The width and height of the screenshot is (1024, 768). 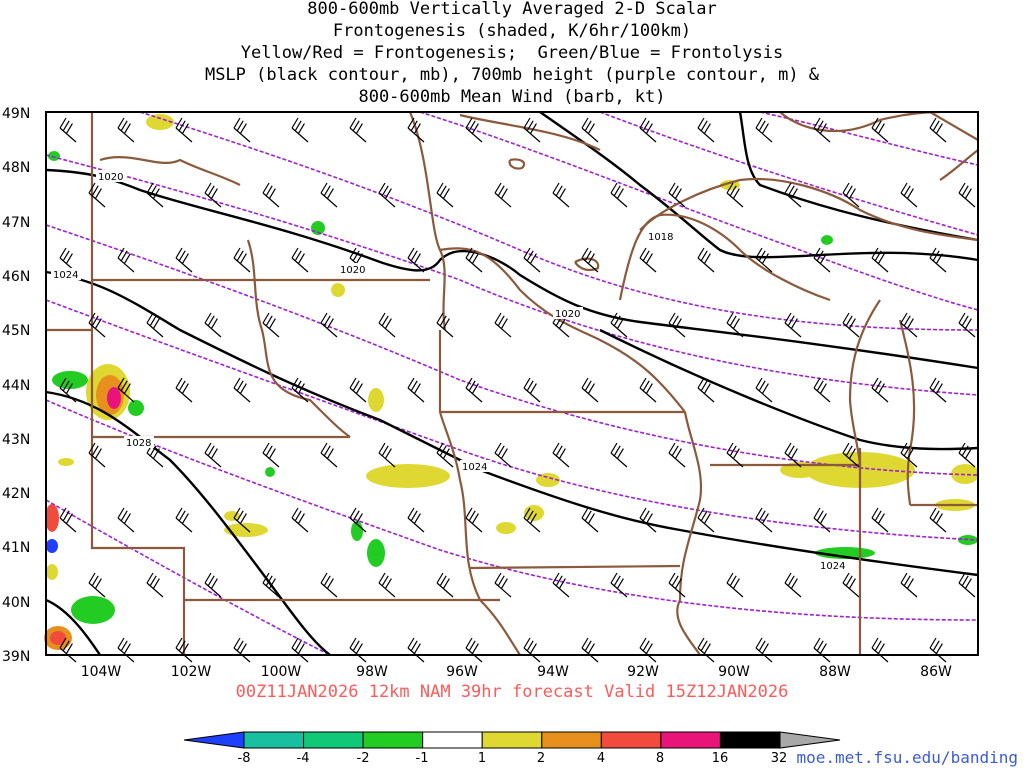 I want to click on colorbar-label: 1, so click(x=482, y=758).